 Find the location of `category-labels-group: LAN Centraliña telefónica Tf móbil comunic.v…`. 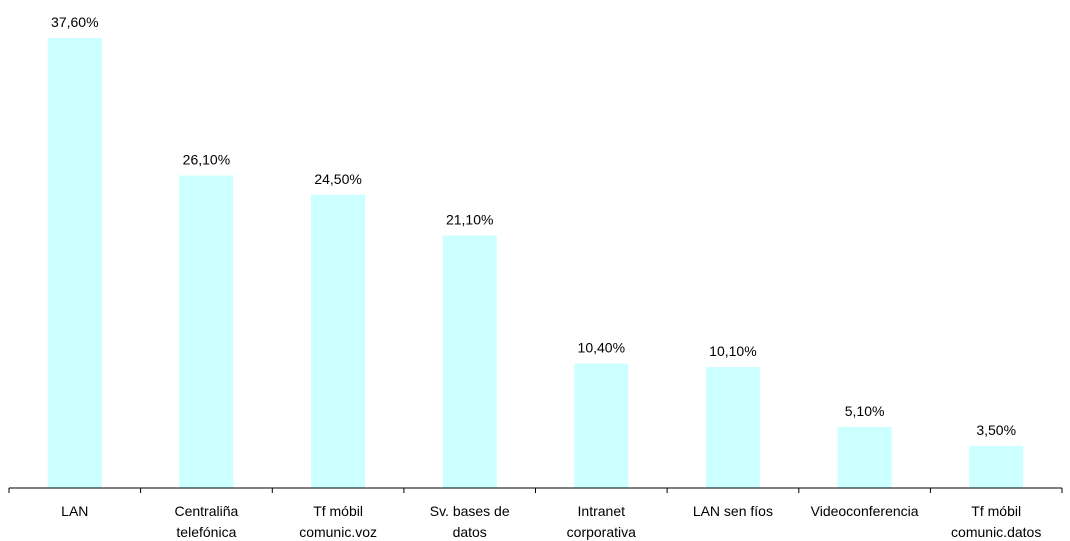

category-labels-group: LAN Centraliña telefónica Tf móbil comunic.v… is located at coordinates (551, 521).